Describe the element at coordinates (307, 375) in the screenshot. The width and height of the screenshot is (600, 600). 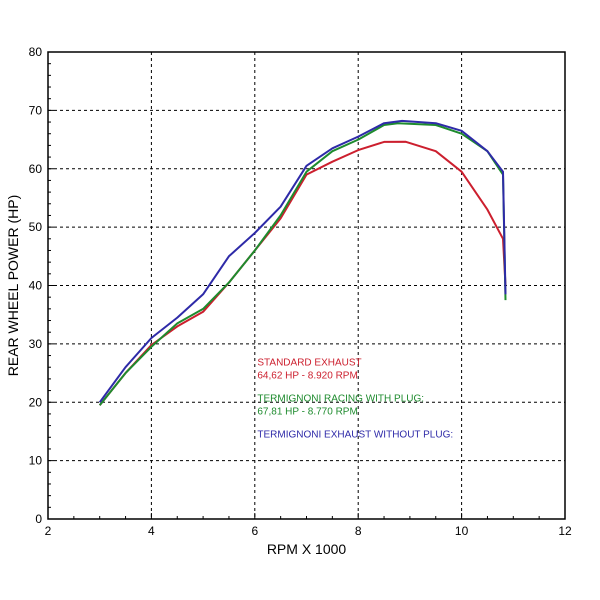
I see `legend-summary-1: 64,62 HP - 8.920 RPM` at that location.